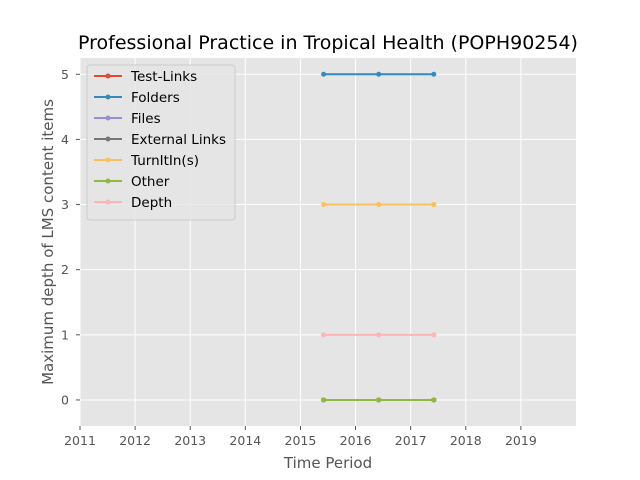 This screenshot has height=480, width=640. Describe the element at coordinates (135, 440) in the screenshot. I see `x-tick-label: 2012` at that location.